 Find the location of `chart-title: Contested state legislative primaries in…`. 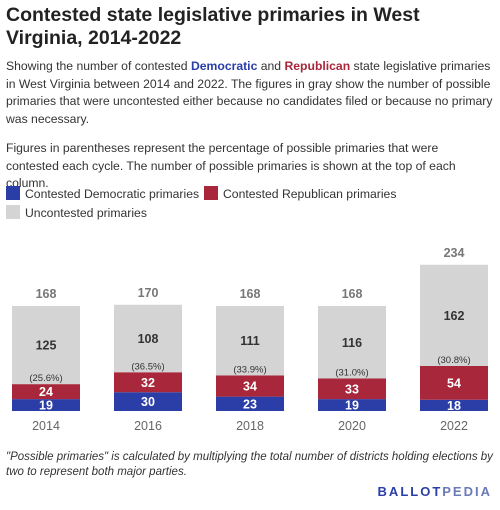

chart-title: Contested state legislative primaries in… is located at coordinates (213, 26).